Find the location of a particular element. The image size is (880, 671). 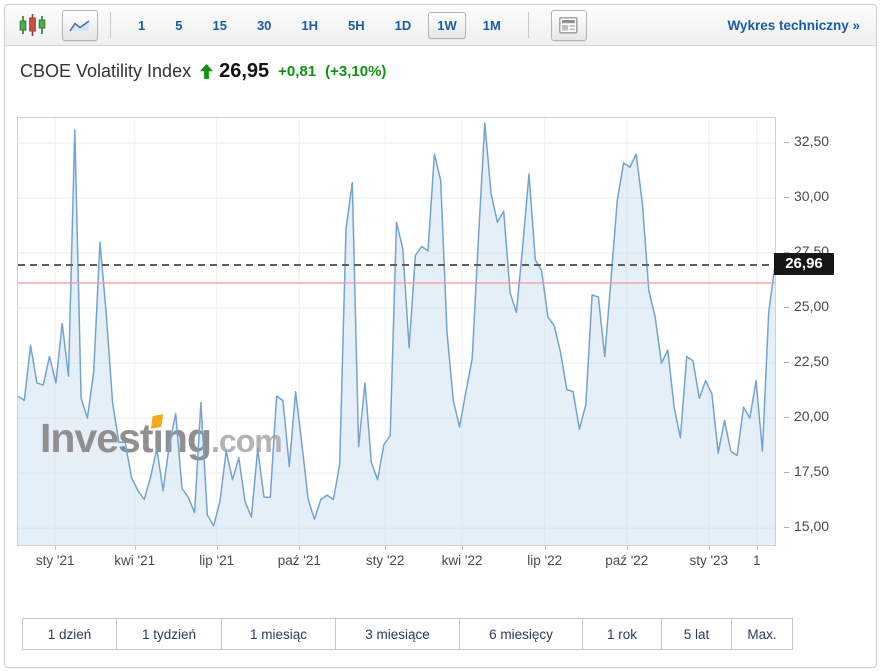

timeframe-5: 5 is located at coordinates (179, 25).